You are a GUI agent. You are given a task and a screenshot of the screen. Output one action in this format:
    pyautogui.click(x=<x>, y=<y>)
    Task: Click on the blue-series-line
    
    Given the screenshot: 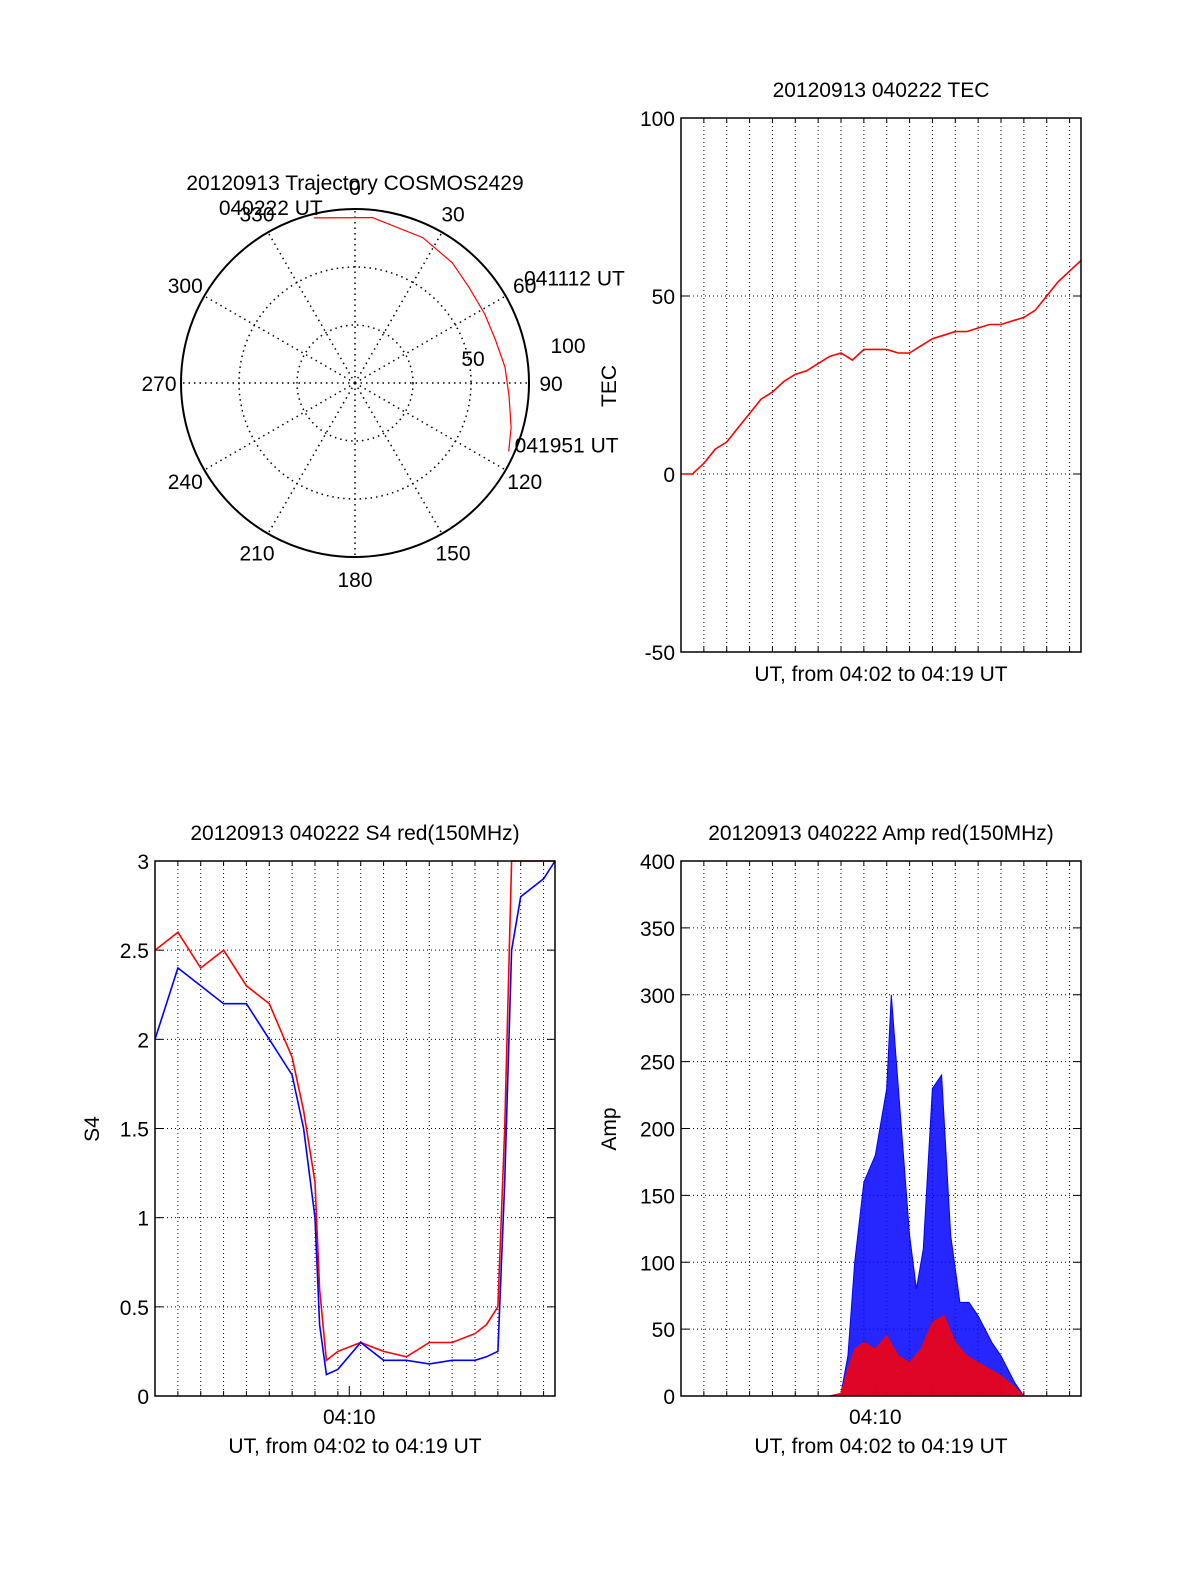 What is the action you would take?
    pyautogui.click(x=355, y=1118)
    